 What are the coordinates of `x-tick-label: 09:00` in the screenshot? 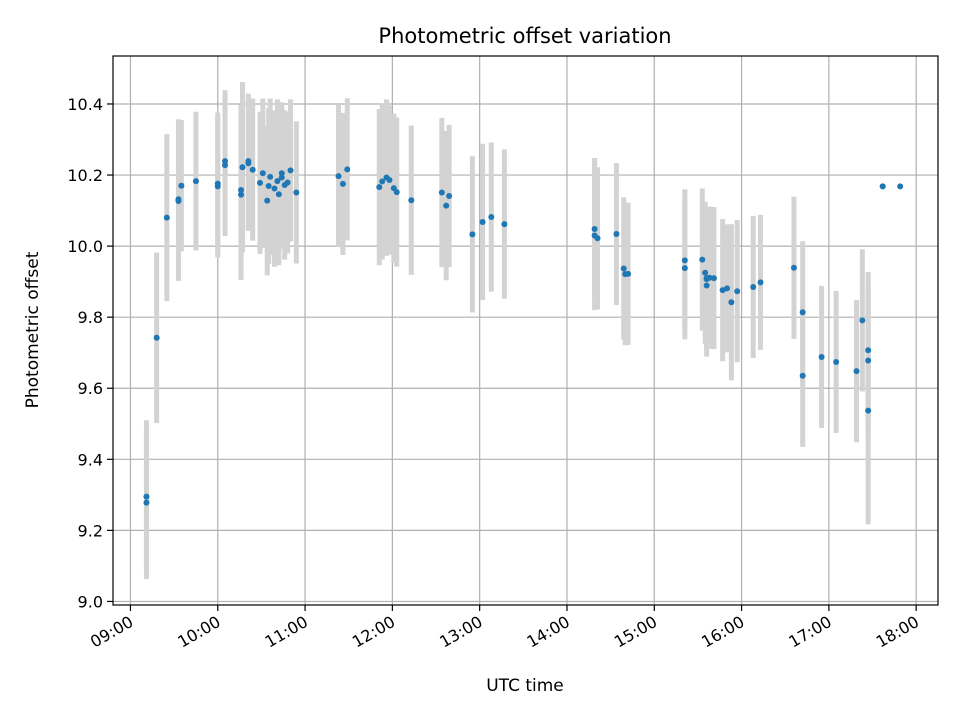 It's located at (111, 632).